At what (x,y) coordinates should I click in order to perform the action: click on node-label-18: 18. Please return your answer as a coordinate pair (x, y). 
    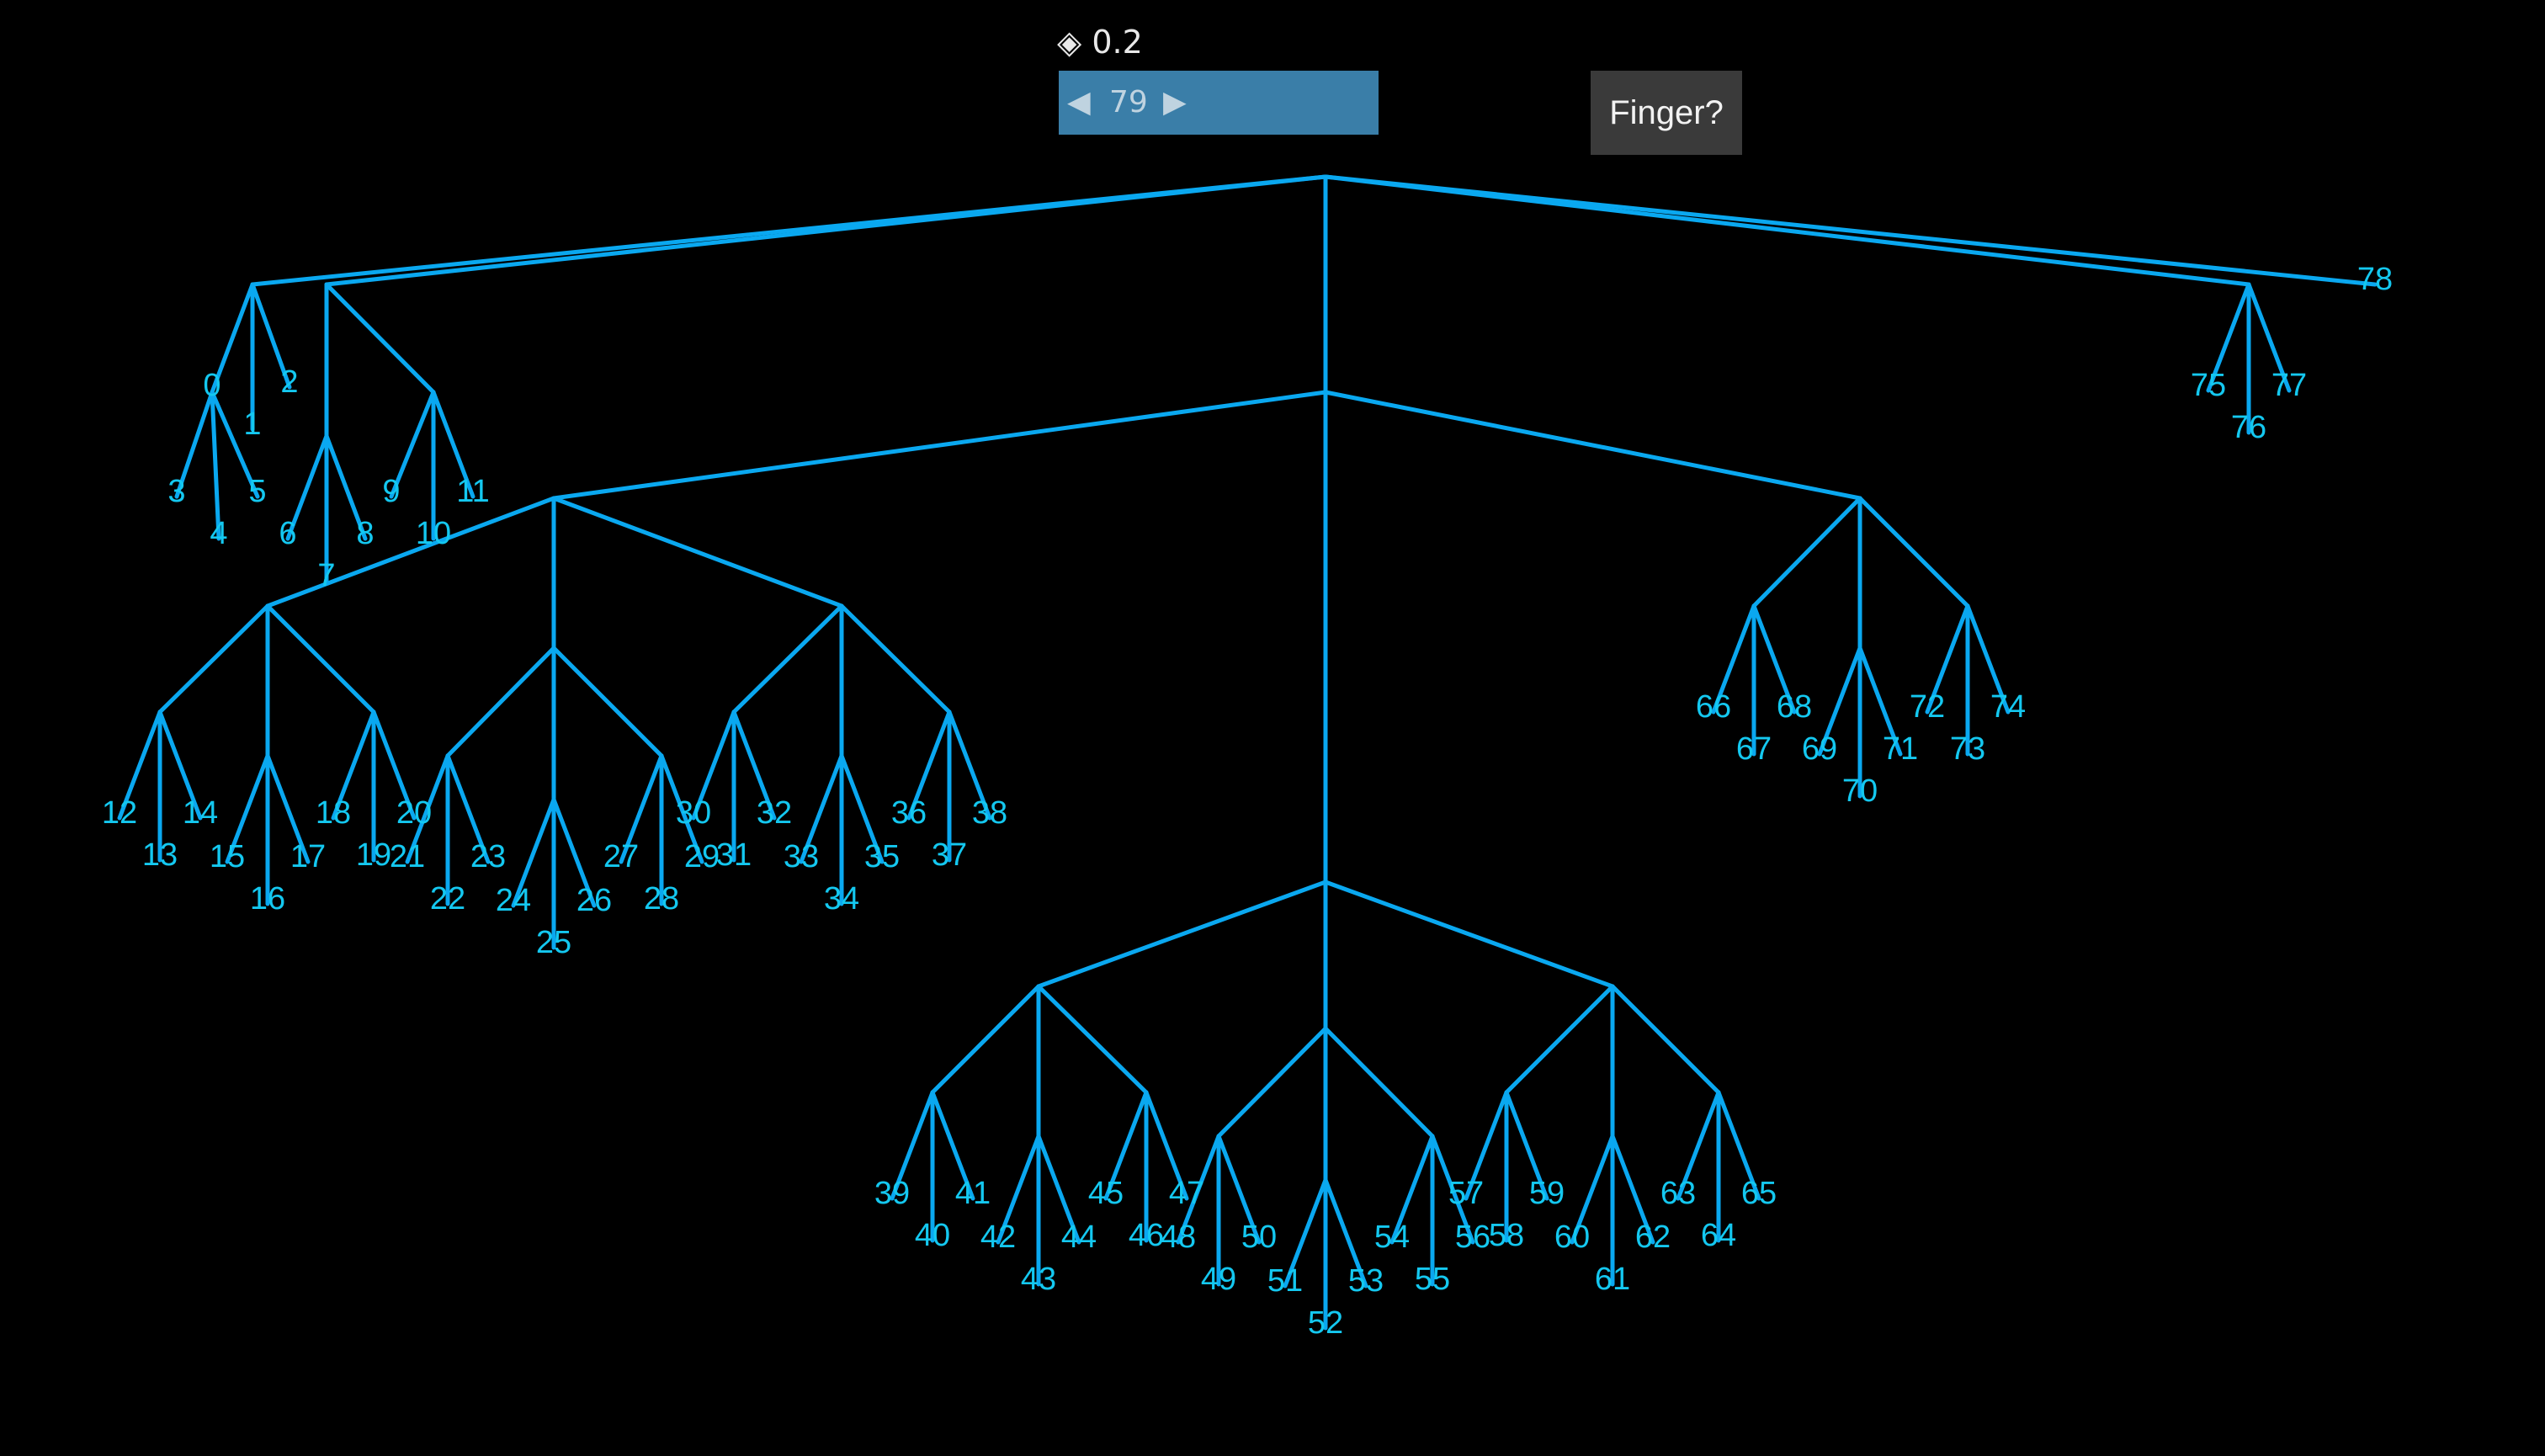
    Looking at the image, I should click on (334, 813).